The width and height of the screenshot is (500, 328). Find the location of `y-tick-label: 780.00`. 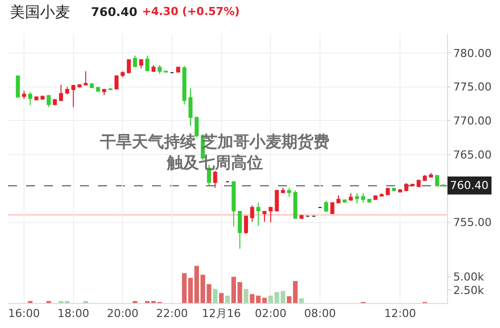

y-tick-label: 780.00 is located at coordinates (472, 53).